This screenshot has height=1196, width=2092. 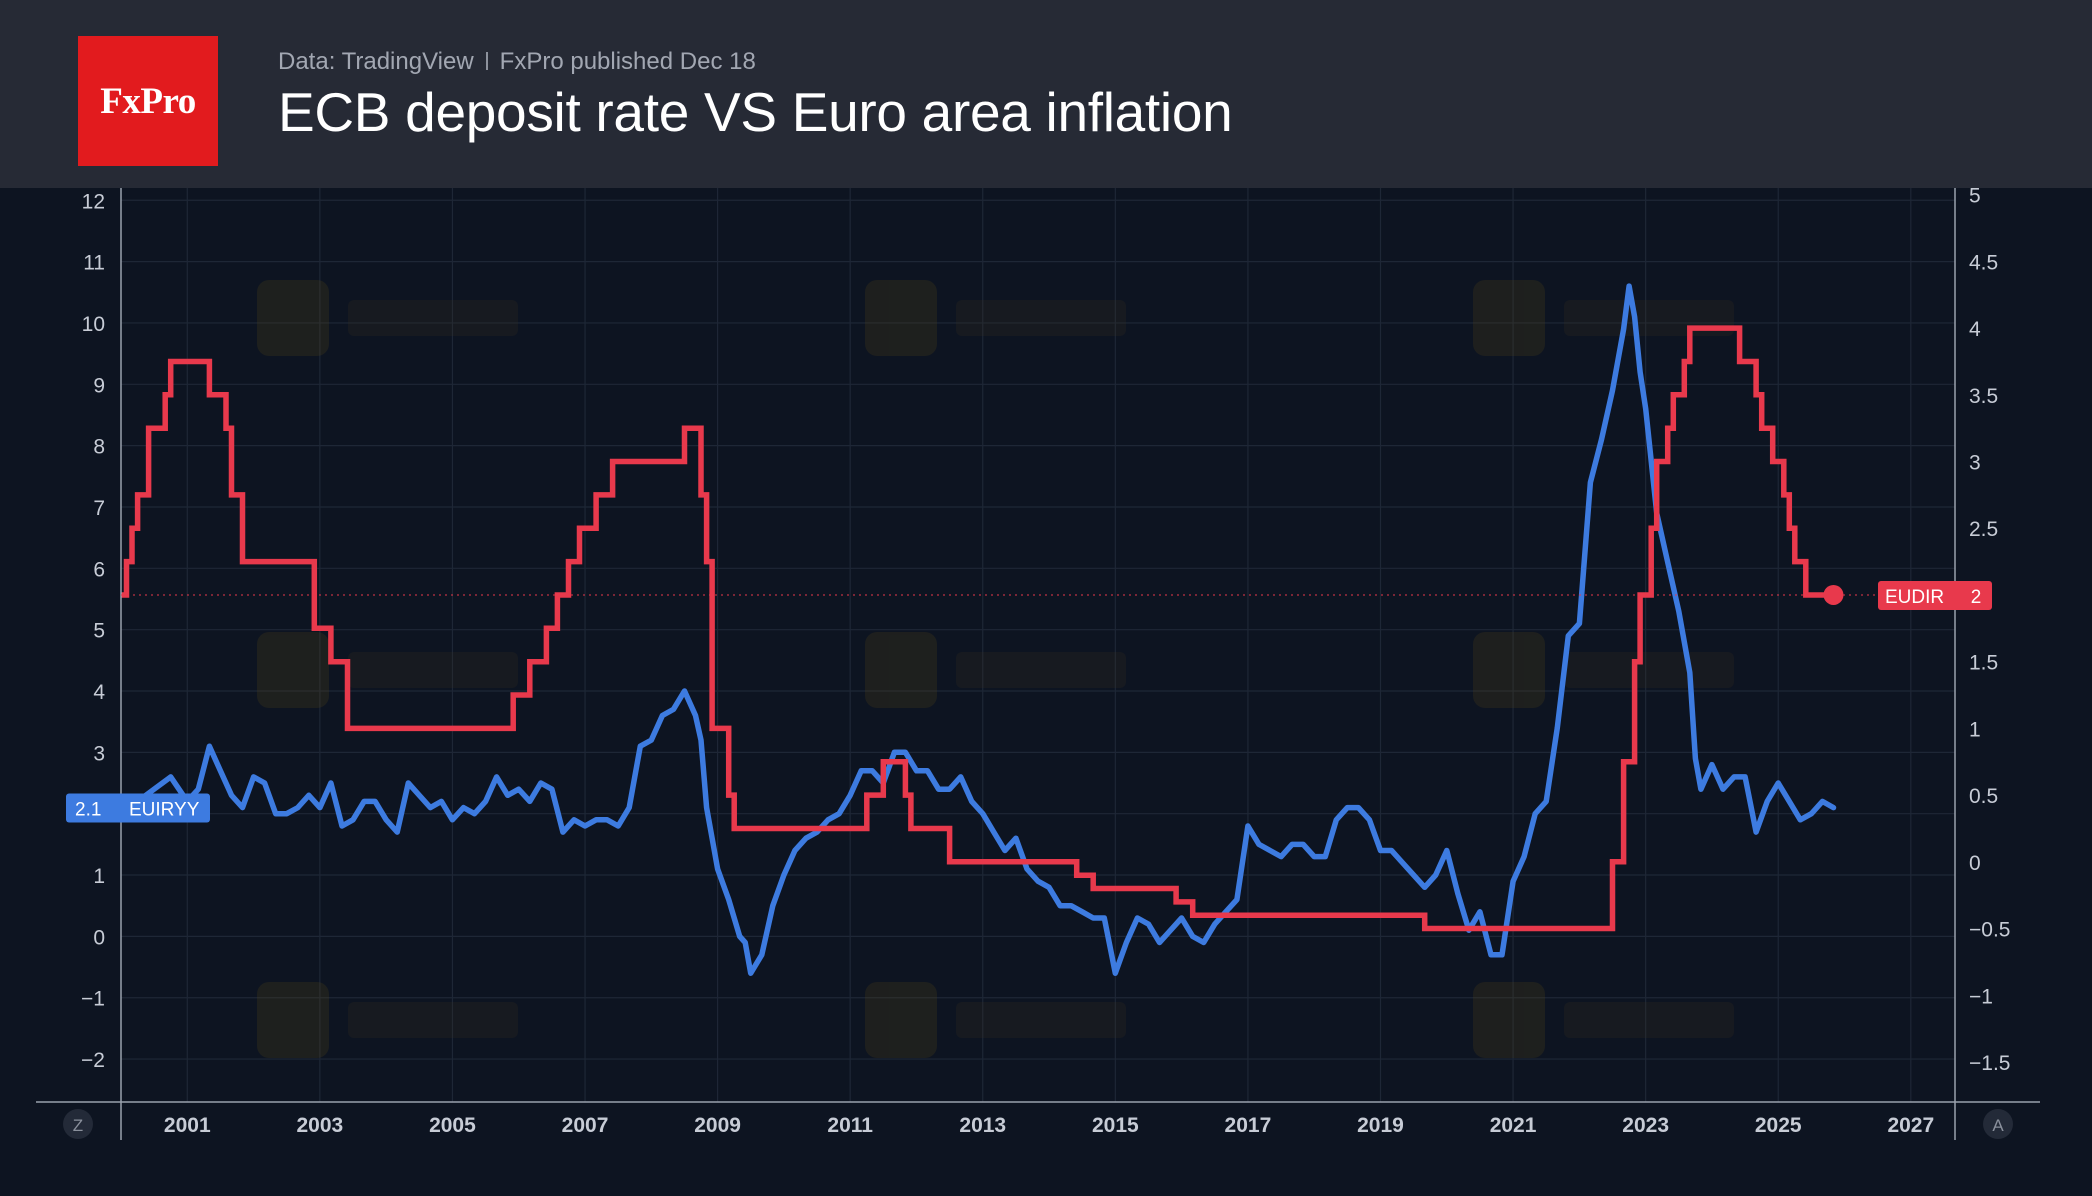 What do you see at coordinates (1983, 796) in the screenshot?
I see `right-axis-tick-label: 0.5` at bounding box center [1983, 796].